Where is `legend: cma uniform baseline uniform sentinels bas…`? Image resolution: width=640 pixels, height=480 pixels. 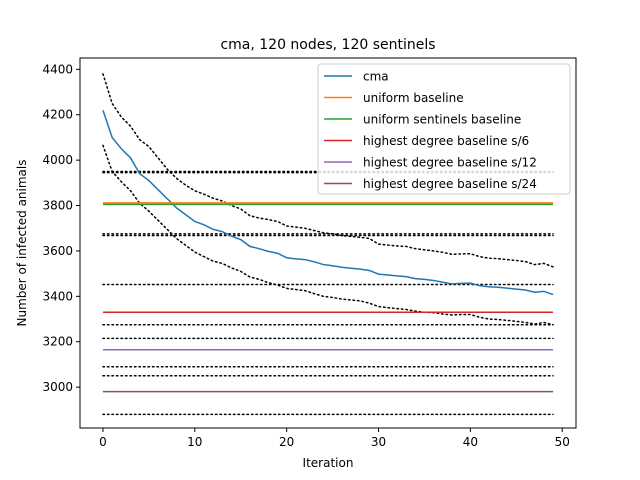
legend: cma uniform baseline uniform sentinels bas… is located at coordinates (444, 129).